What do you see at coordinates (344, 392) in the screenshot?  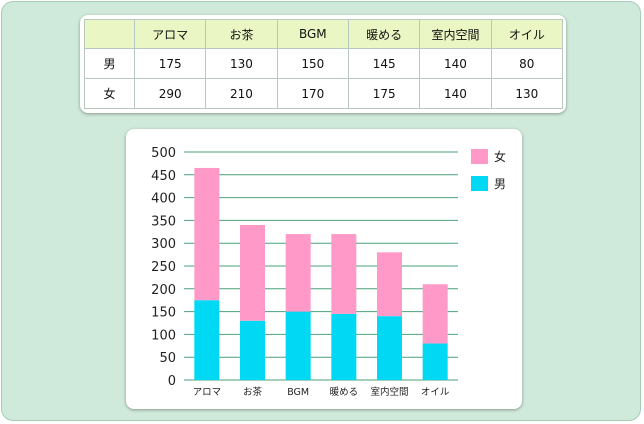 I see `x-tick-label: 暖める` at bounding box center [344, 392].